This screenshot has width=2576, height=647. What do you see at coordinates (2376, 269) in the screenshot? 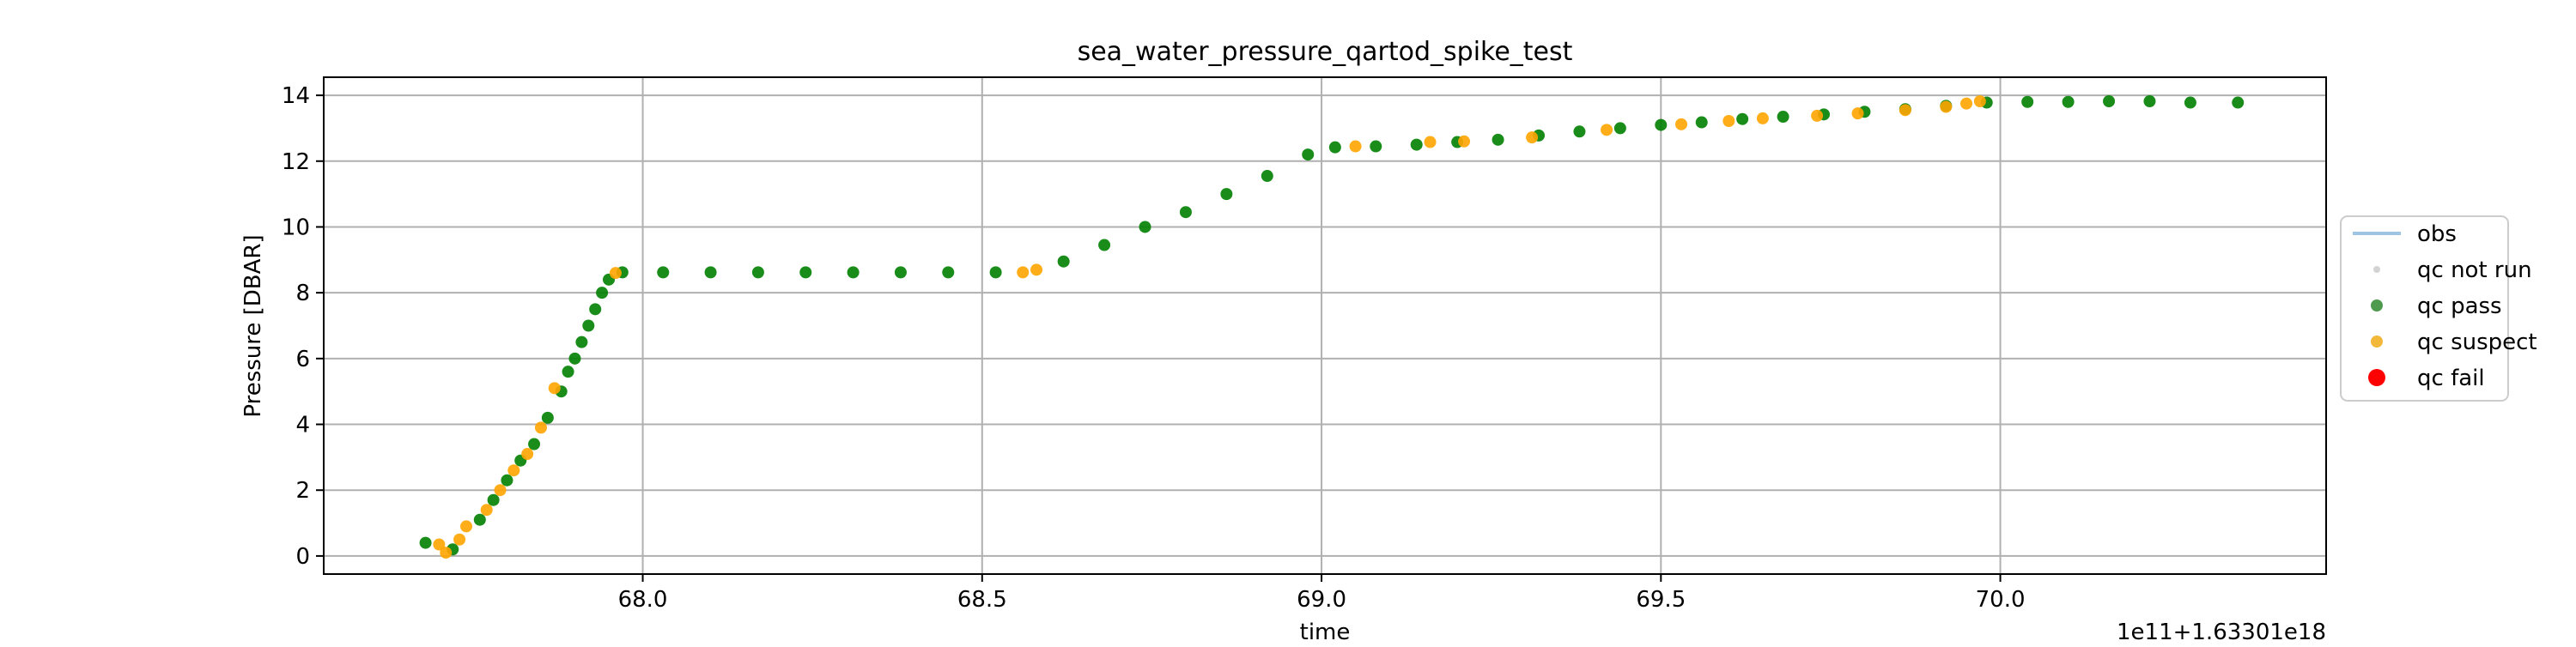
I see `qc-not-run-legend-marker` at bounding box center [2376, 269].